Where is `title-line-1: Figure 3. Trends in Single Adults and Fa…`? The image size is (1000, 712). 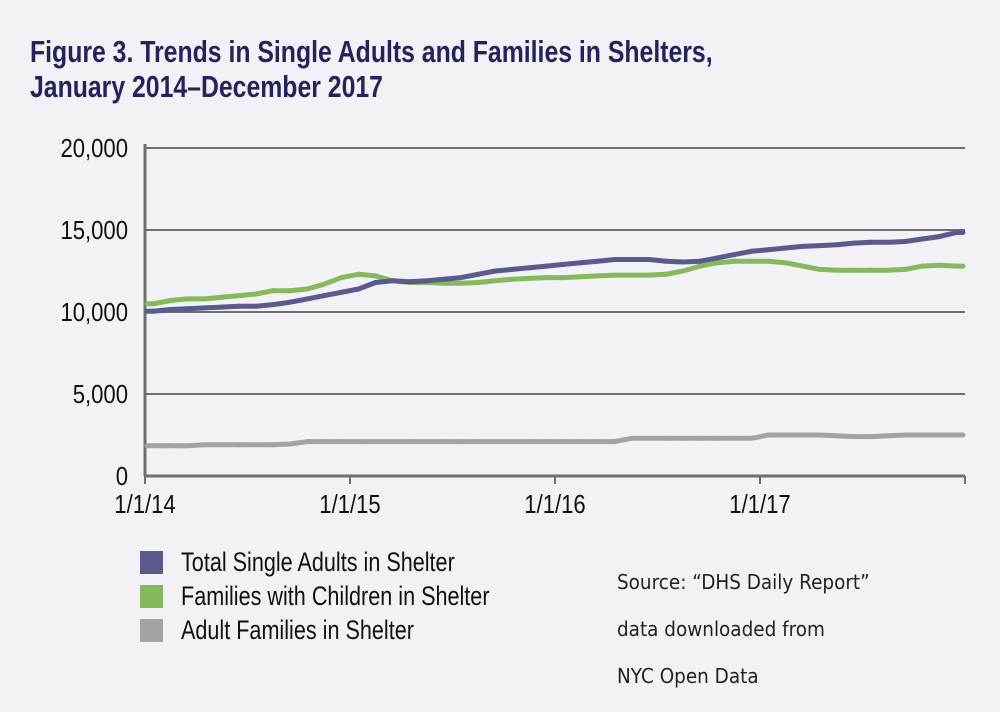 title-line-1: Figure 3. Trends in Single Adults and Fa… is located at coordinates (371, 51).